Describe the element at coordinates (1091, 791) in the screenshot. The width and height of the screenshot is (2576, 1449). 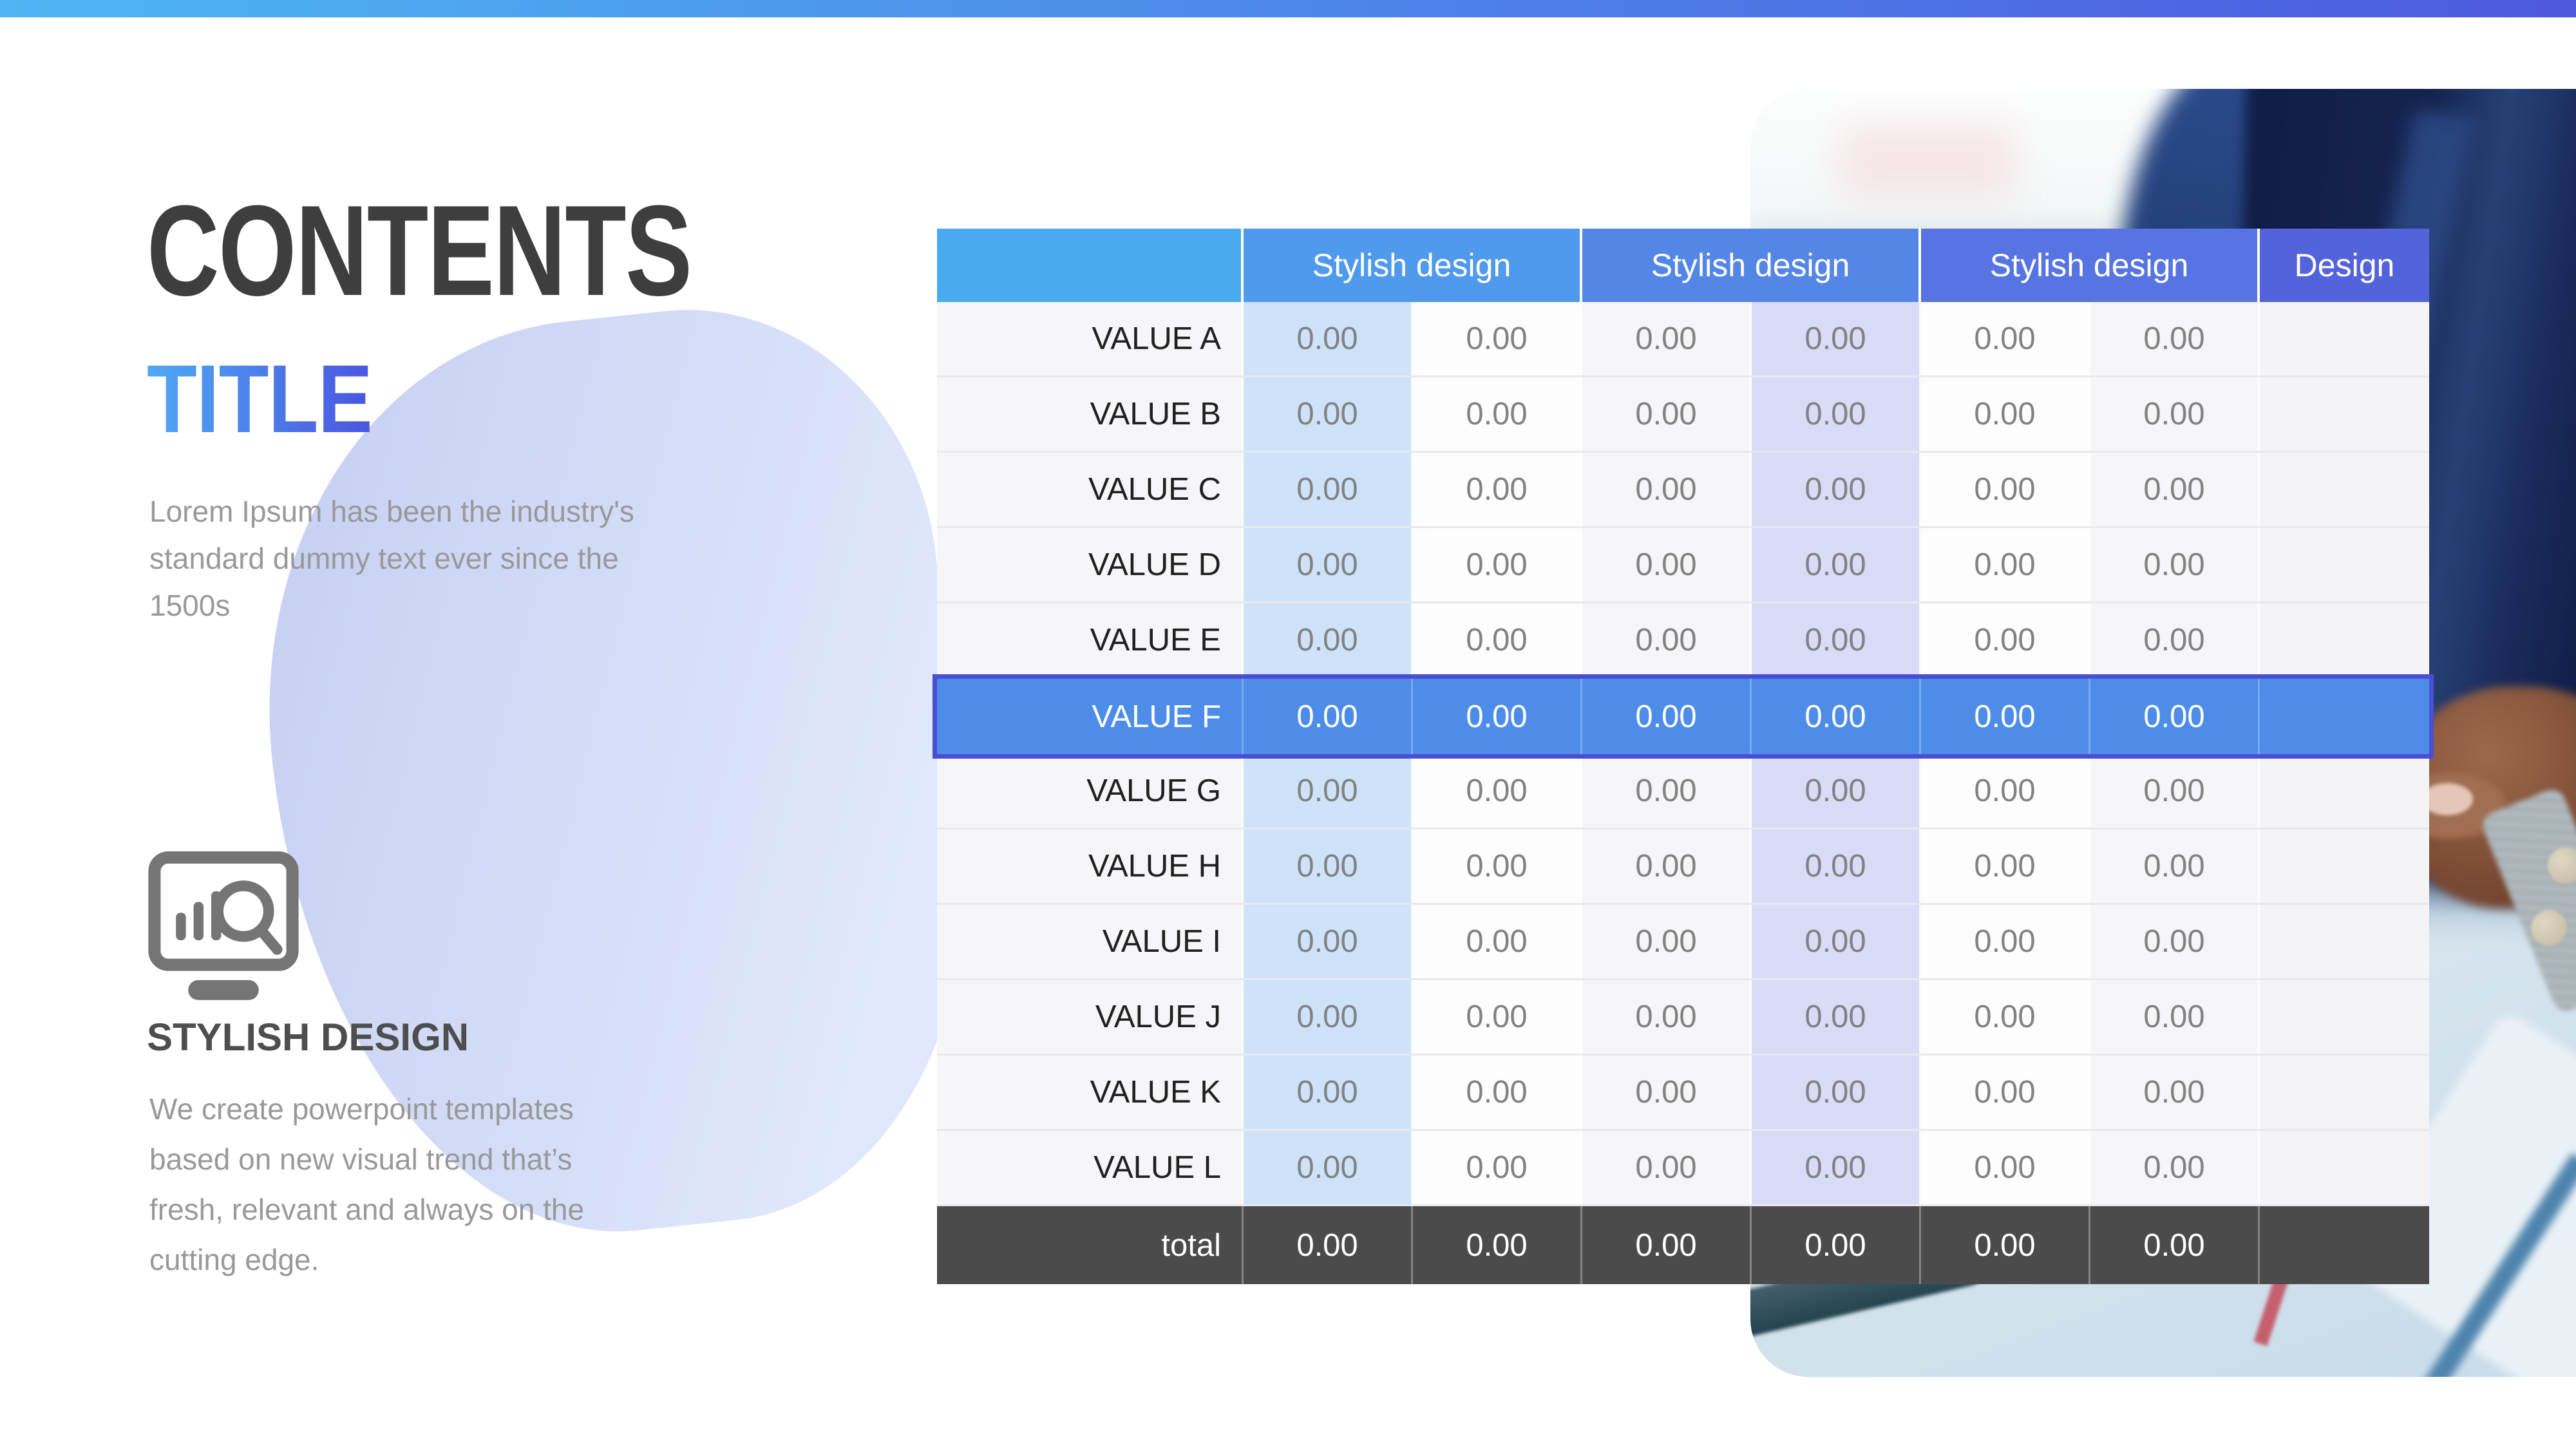
I see `row-label: VALUE G` at that location.